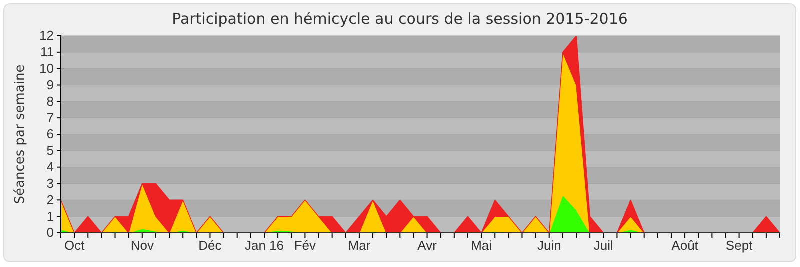 The image size is (800, 267). I want to click on chart-title: Participation en hémicycle au cours de la session 2015-2016, so click(400, 19).